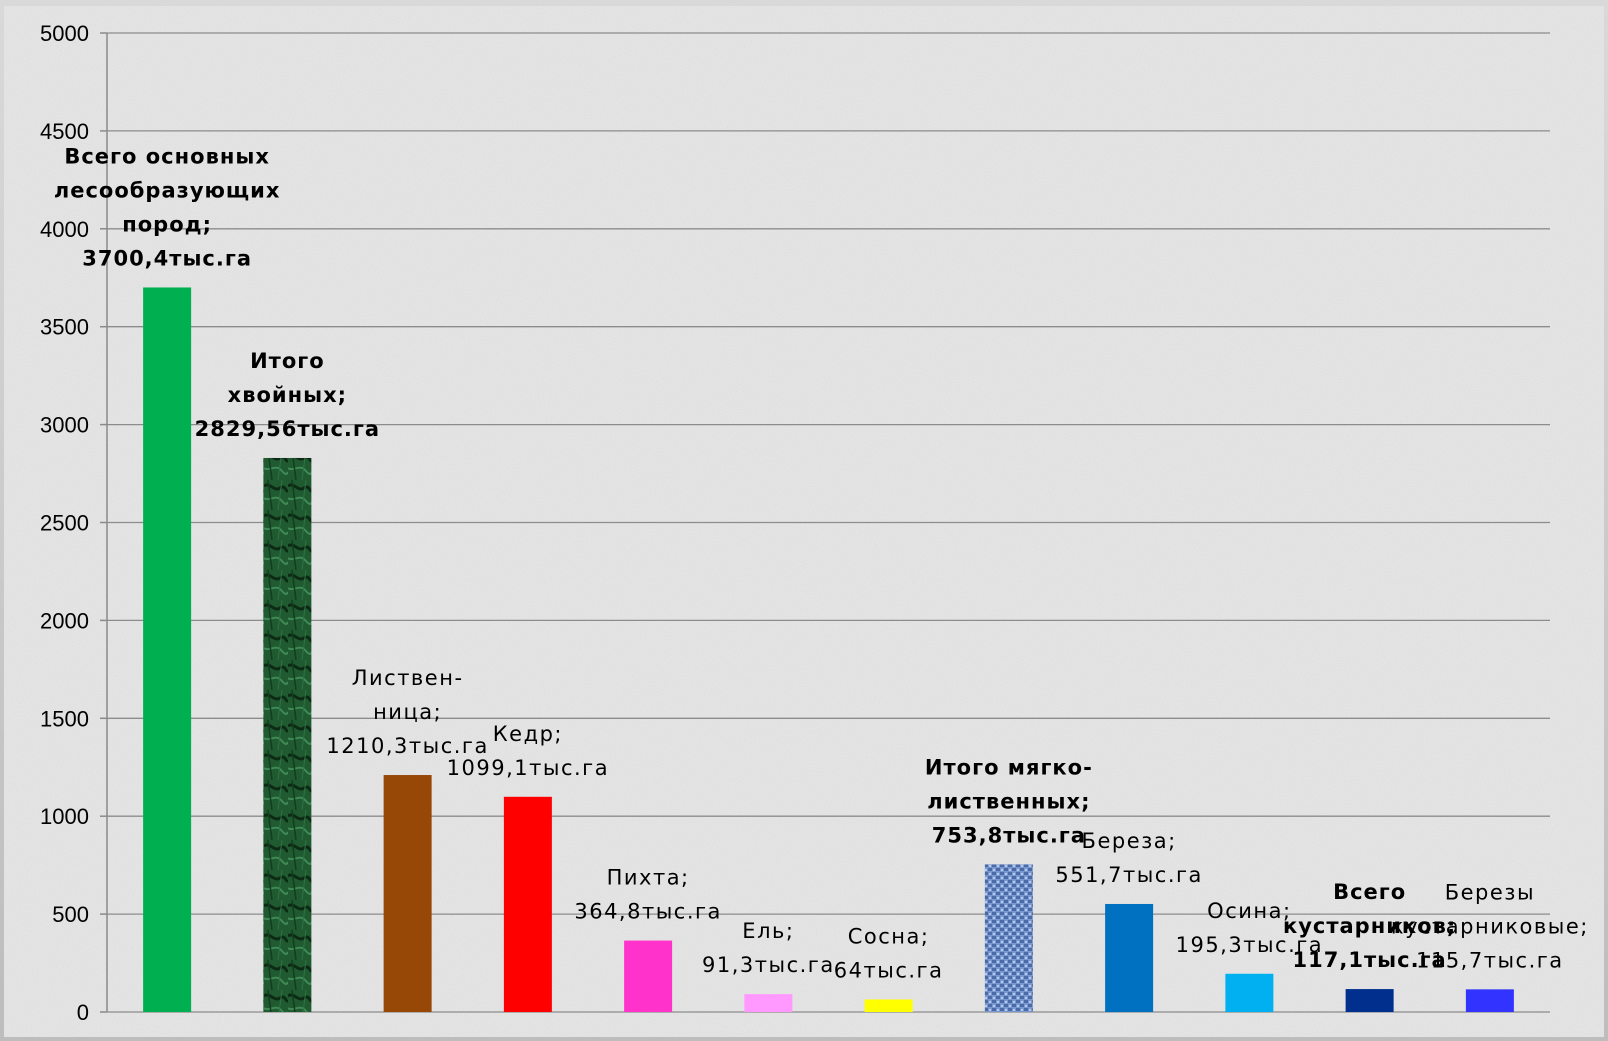 The image size is (1608, 1041). What do you see at coordinates (407, 746) in the screenshot?
I see `data-label-line: 1210,3тыс.га` at bounding box center [407, 746].